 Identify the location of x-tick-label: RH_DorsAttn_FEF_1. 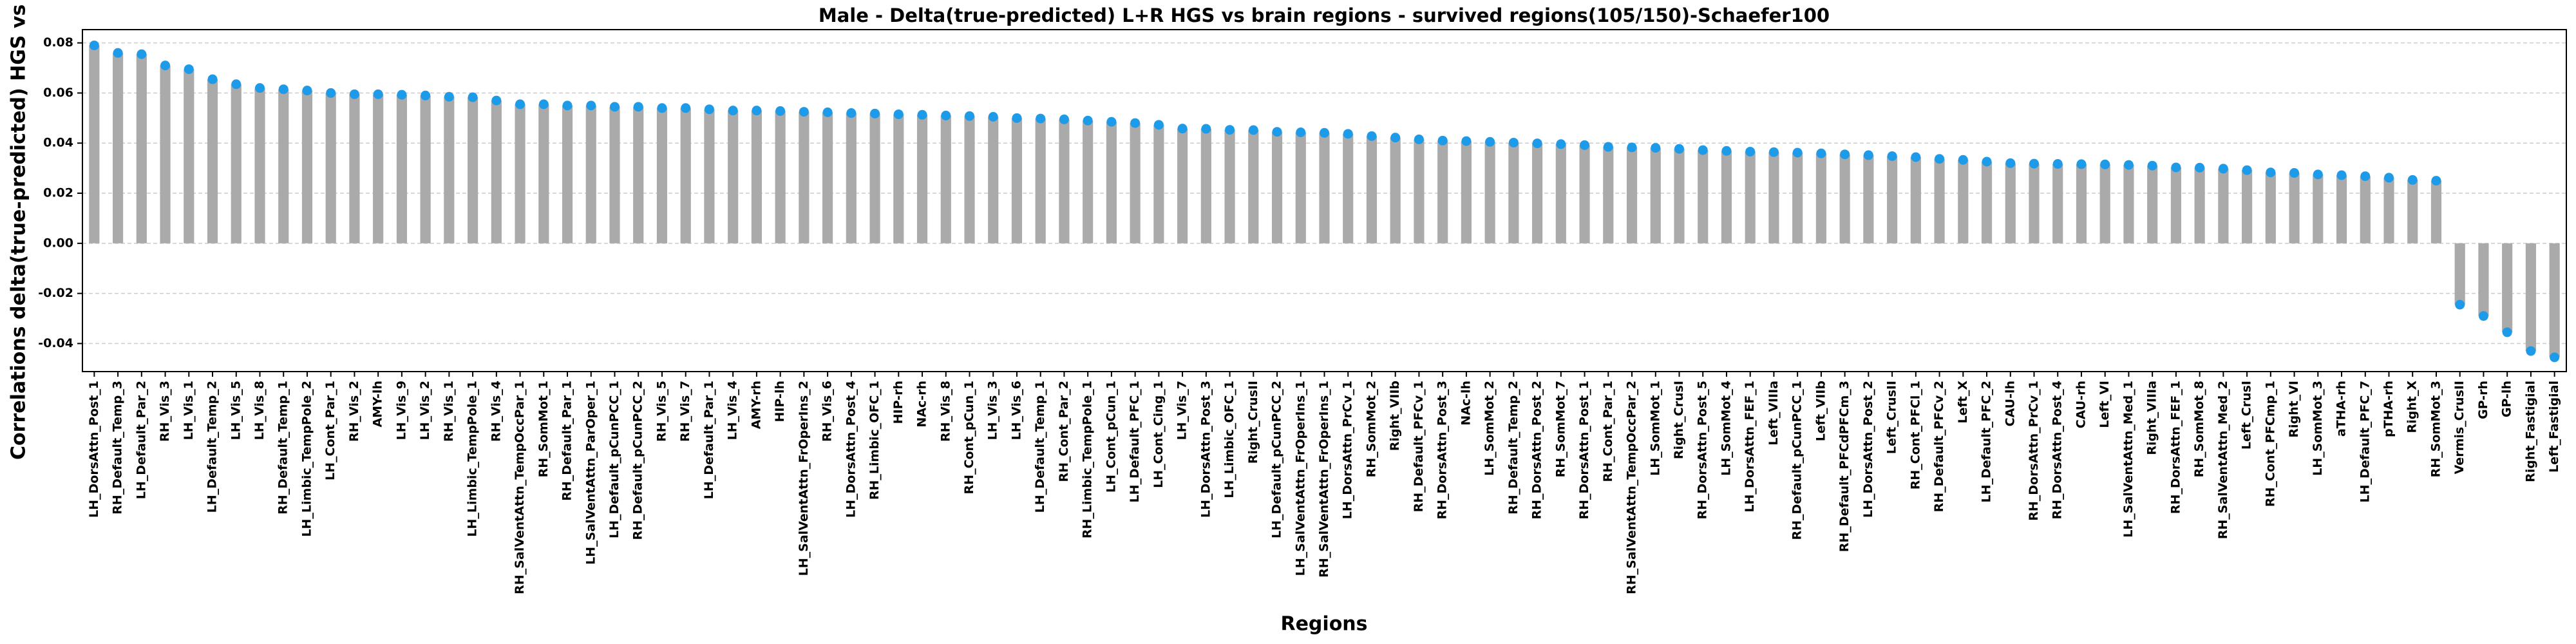
(2175, 447).